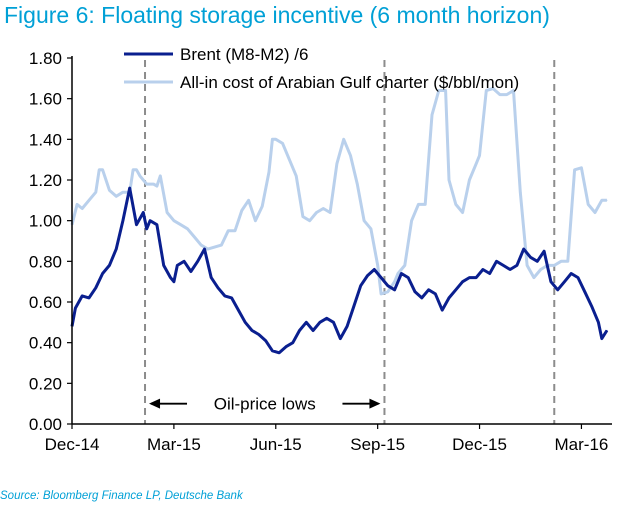 This screenshot has height=511, width=640. Describe the element at coordinates (45, 261) in the screenshot. I see `y-tick-label-4: 0.80` at that location.